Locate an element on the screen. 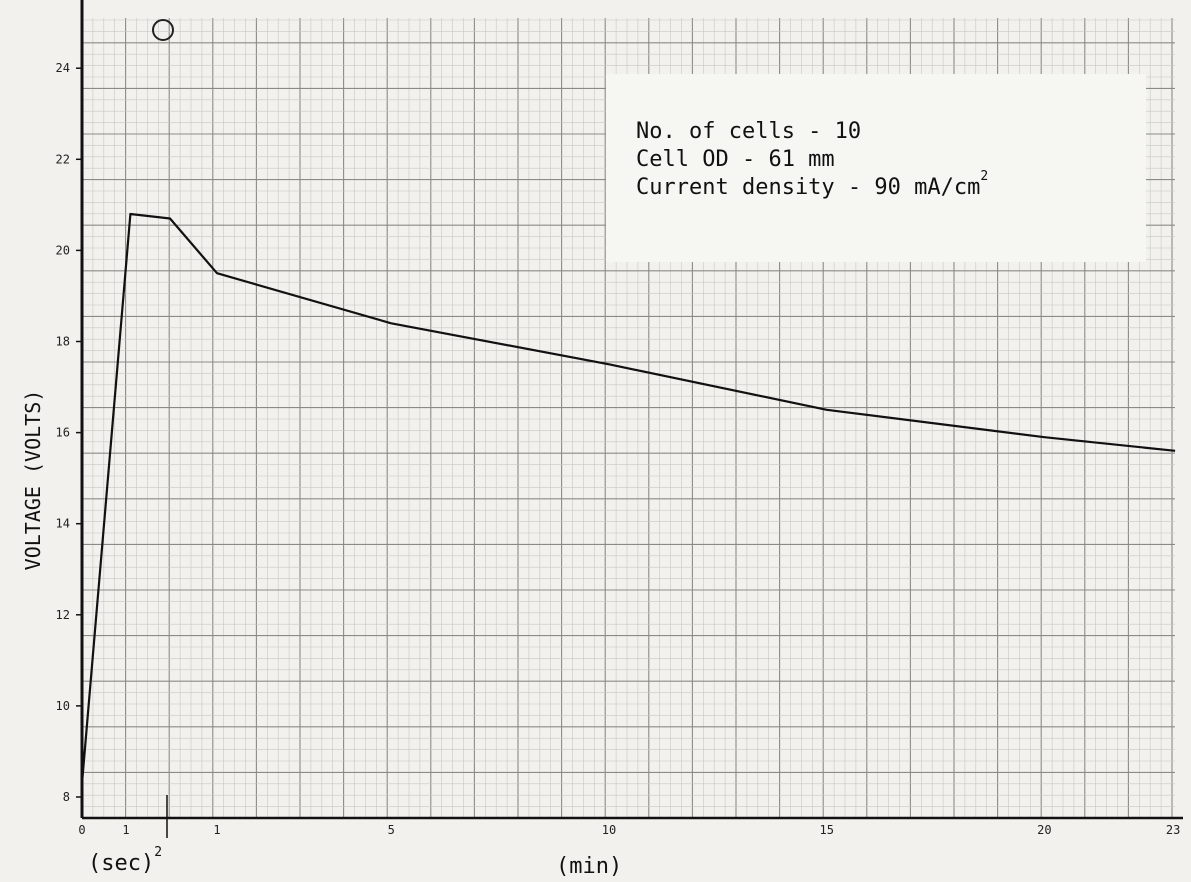 The width and height of the screenshot is (1191, 882). y-tick-label: 24 is located at coordinates (63, 68).